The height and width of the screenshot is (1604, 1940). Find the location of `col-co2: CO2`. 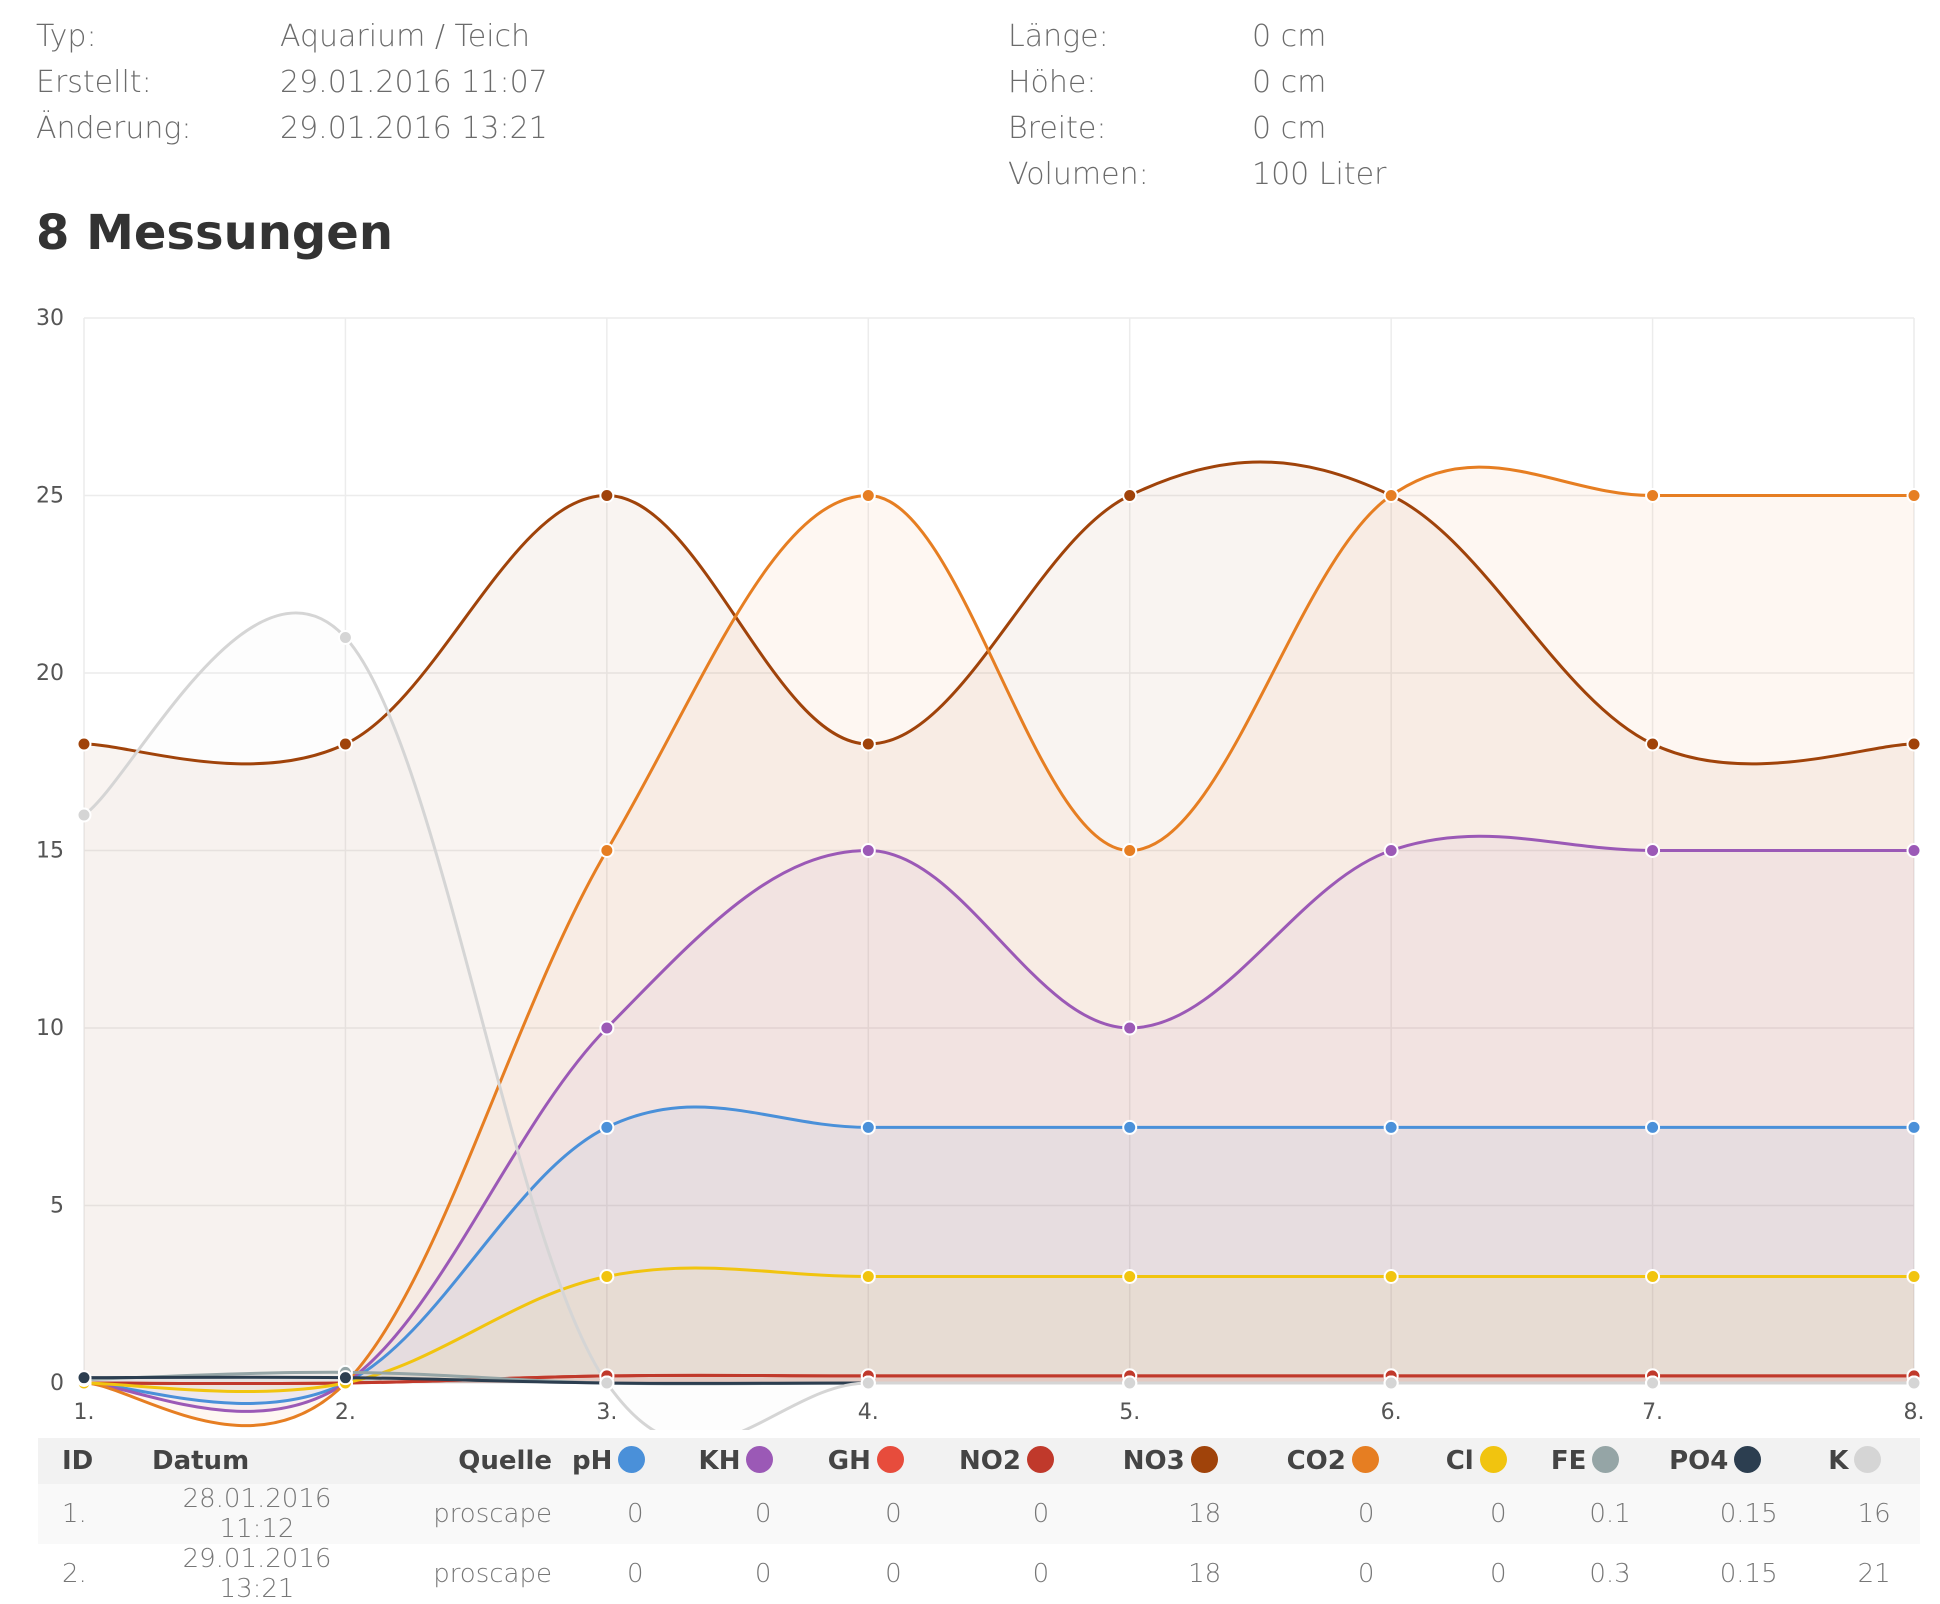

col-co2: CO2 is located at coordinates (1366, 1461).